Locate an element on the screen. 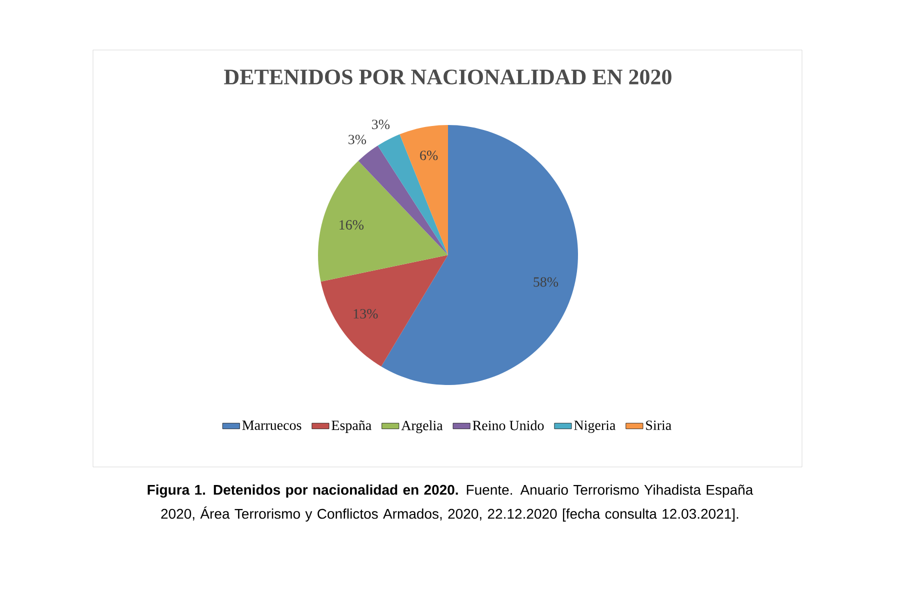 This screenshot has width=900, height=591. legend-label: Marruecos is located at coordinates (272, 425).